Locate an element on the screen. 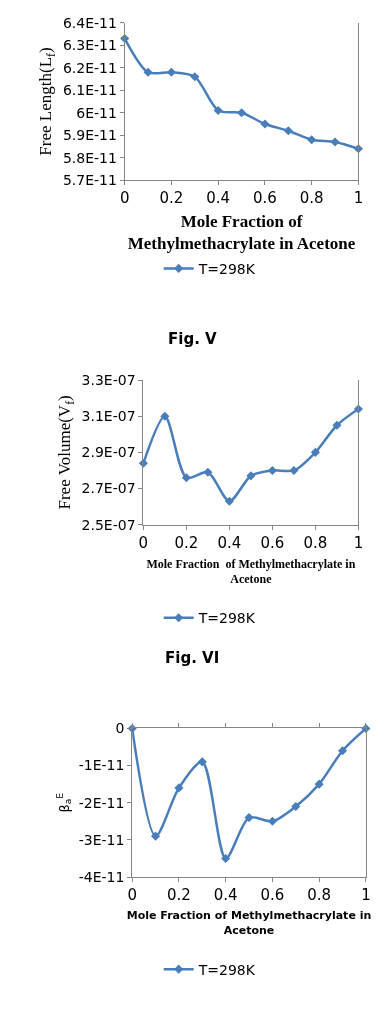 The height and width of the screenshot is (1012, 384). y-tick-label: -1E-11 is located at coordinates (101, 765).